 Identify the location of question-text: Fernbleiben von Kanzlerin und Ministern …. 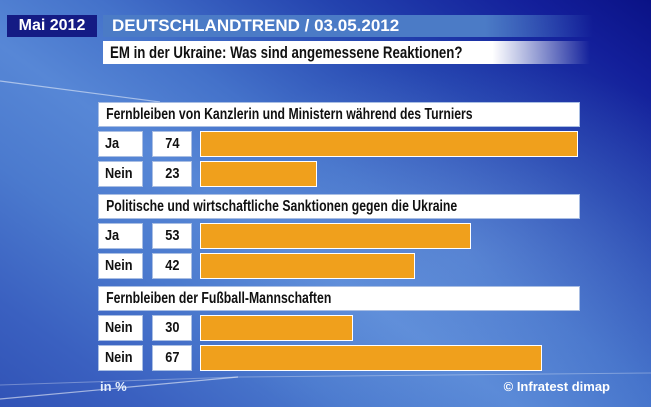
(289, 114).